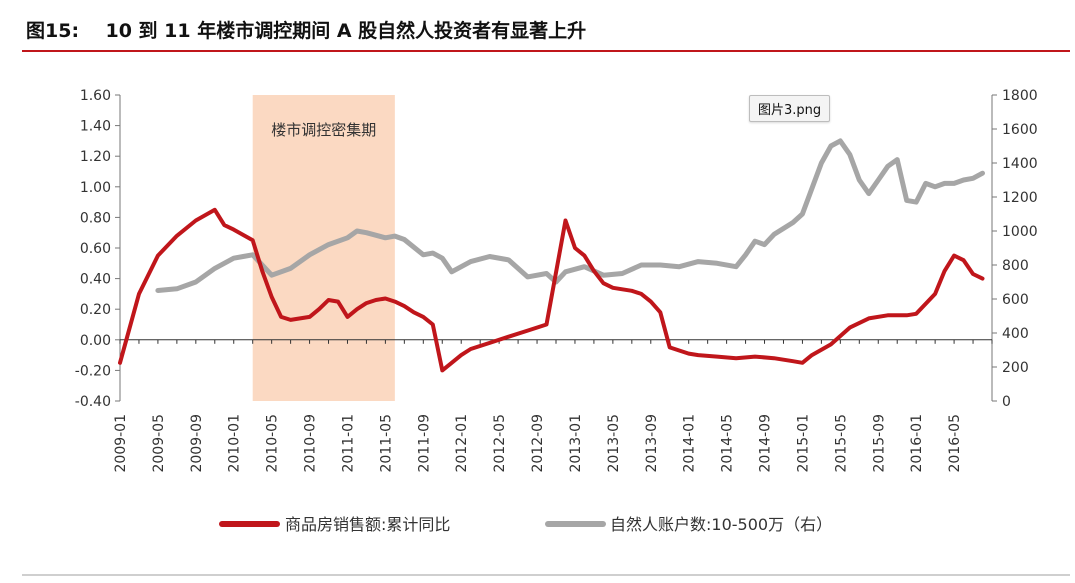 The image size is (1075, 583). I want to click on page-title: 图15: 10 到 11 年楼市调控期间 A 股自然人投资者有显著上升, so click(306, 31).